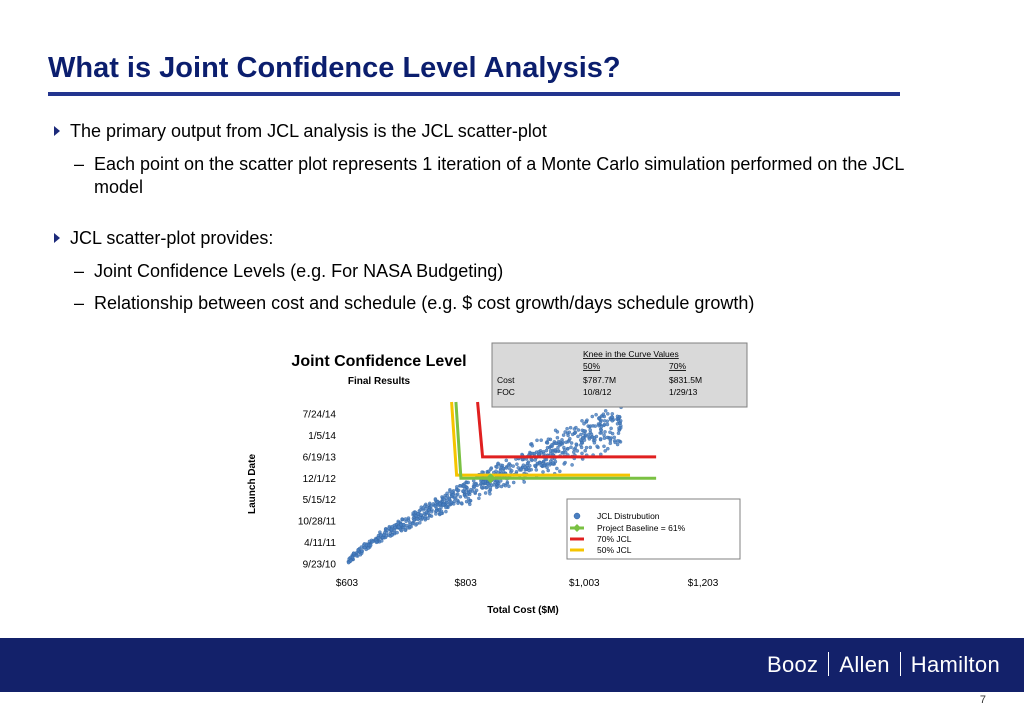  I want to click on jcl50-line, so click(540, 439).